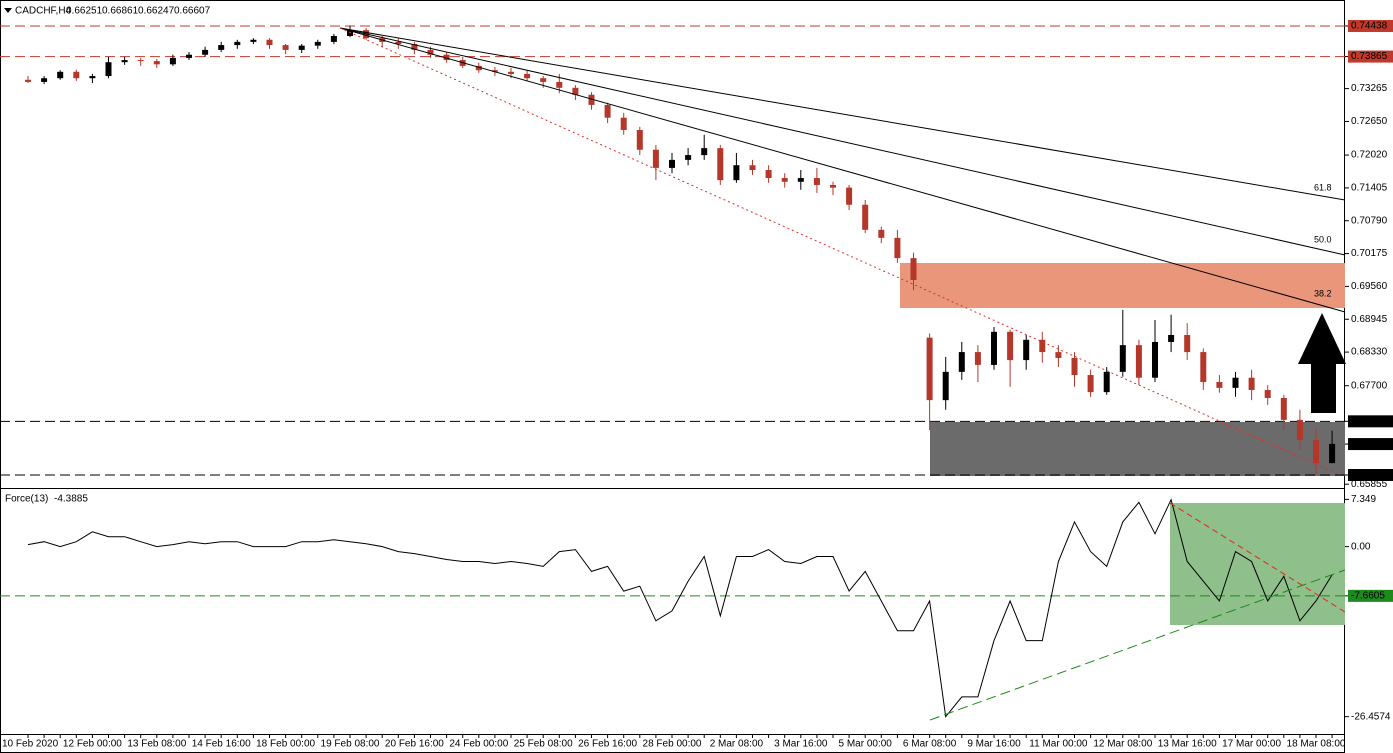 The width and height of the screenshot is (1393, 753). Describe the element at coordinates (1369, 88) in the screenshot. I see `y-tick-label: 0.73265` at that location.